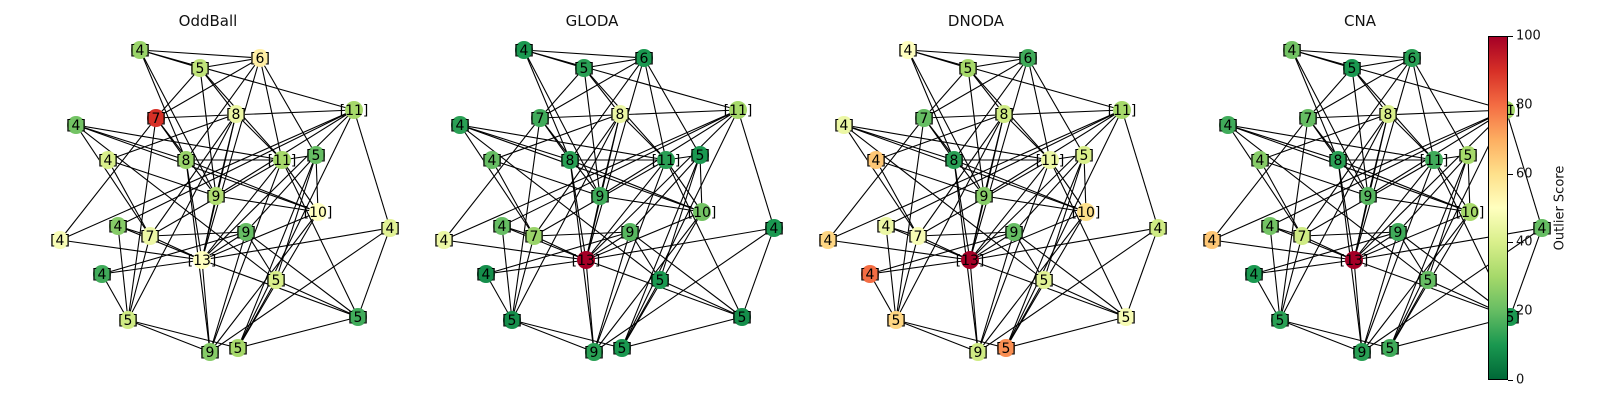  Describe the element at coordinates (1520, 380) in the screenshot. I see `colorbar-tick-label: 0` at that location.